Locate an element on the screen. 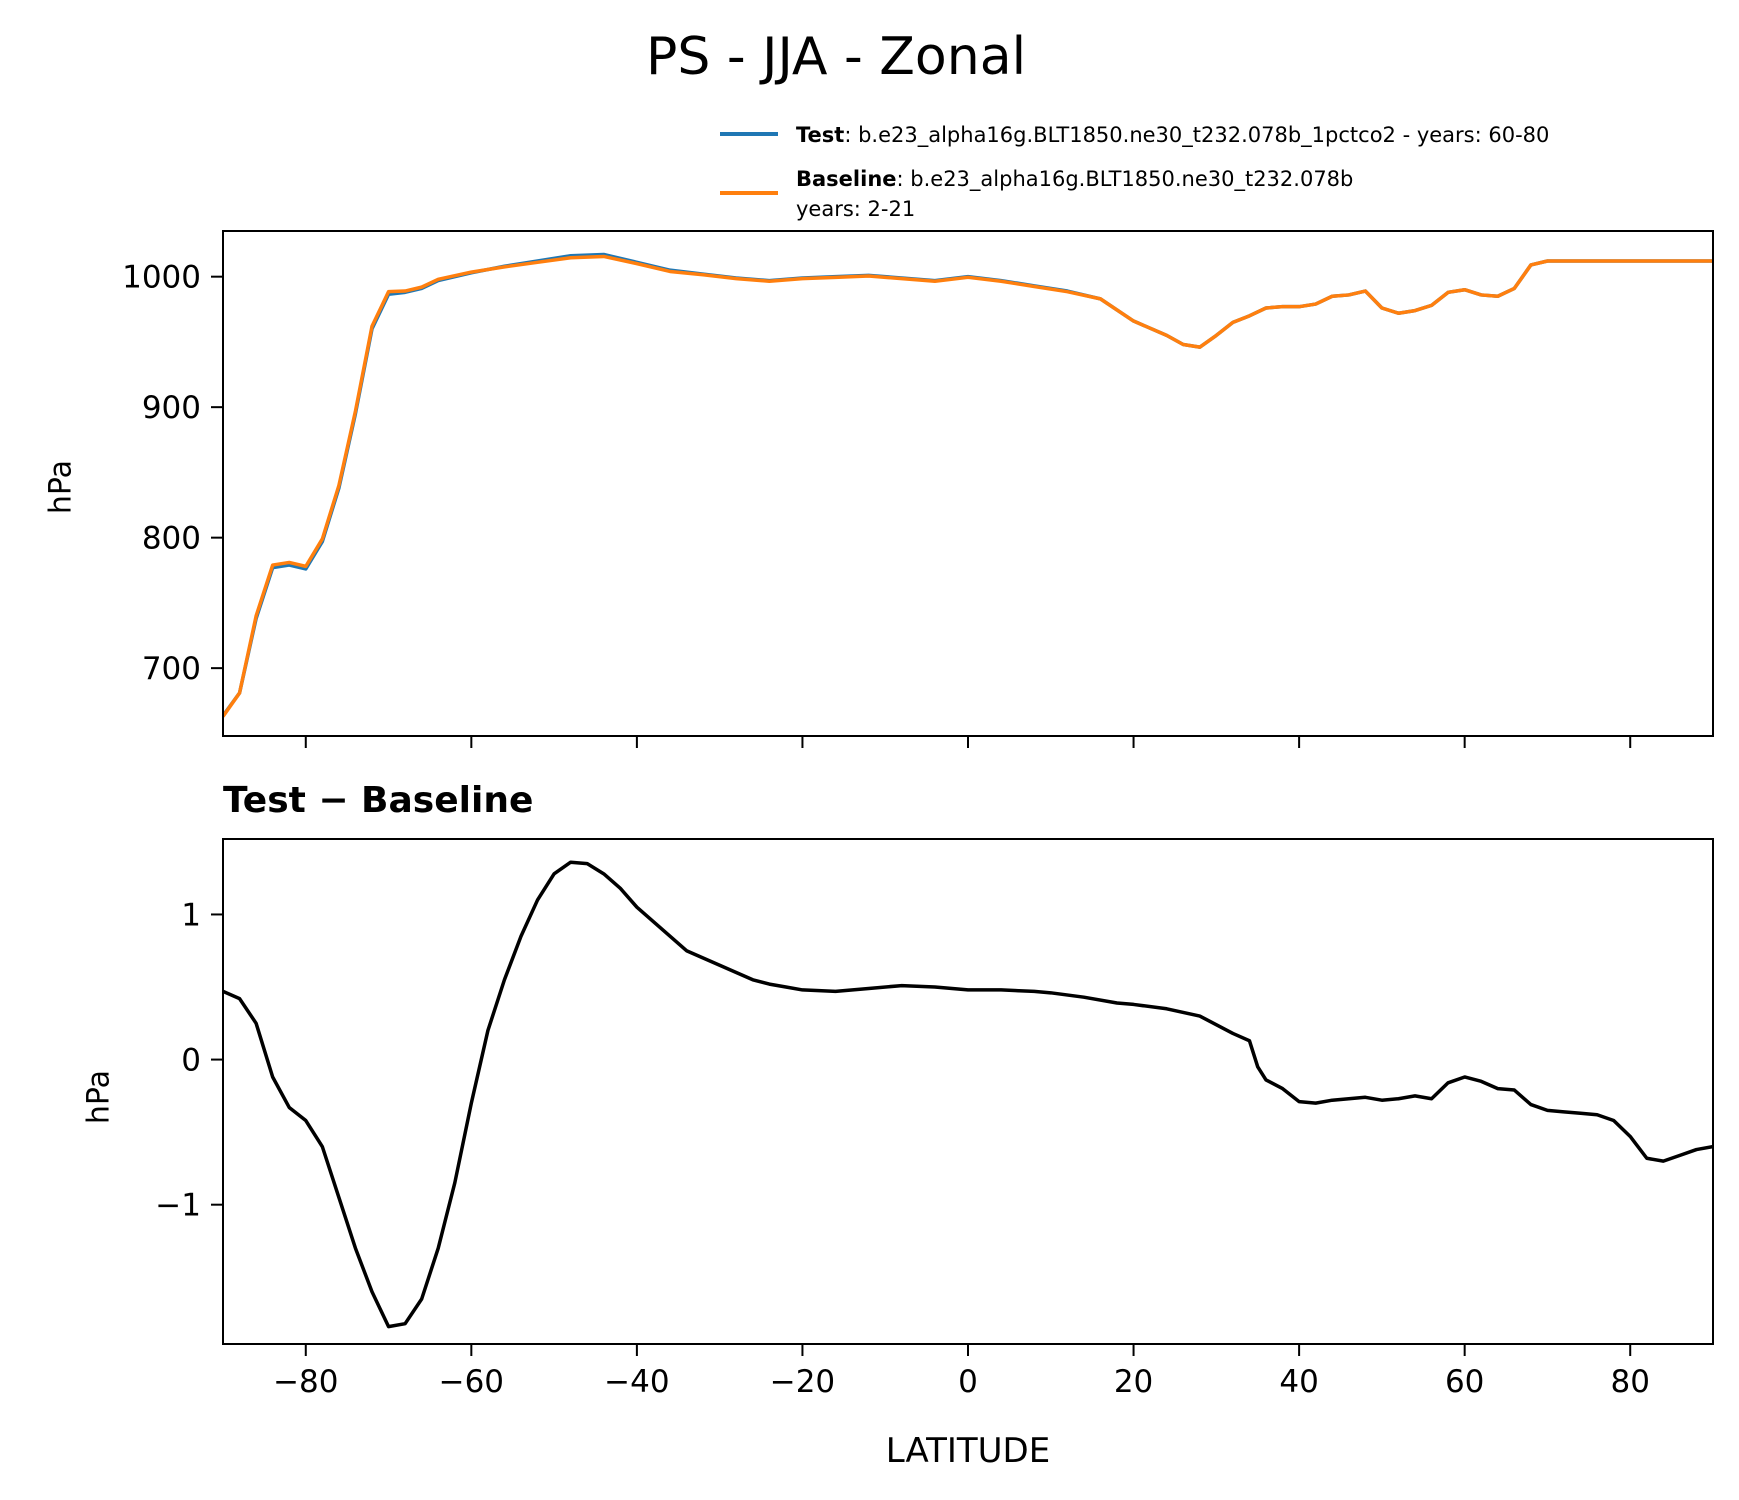 This screenshot has width=1739, height=1500. legend-label-baseline-line2: years: 2-21 is located at coordinates (855, 209).